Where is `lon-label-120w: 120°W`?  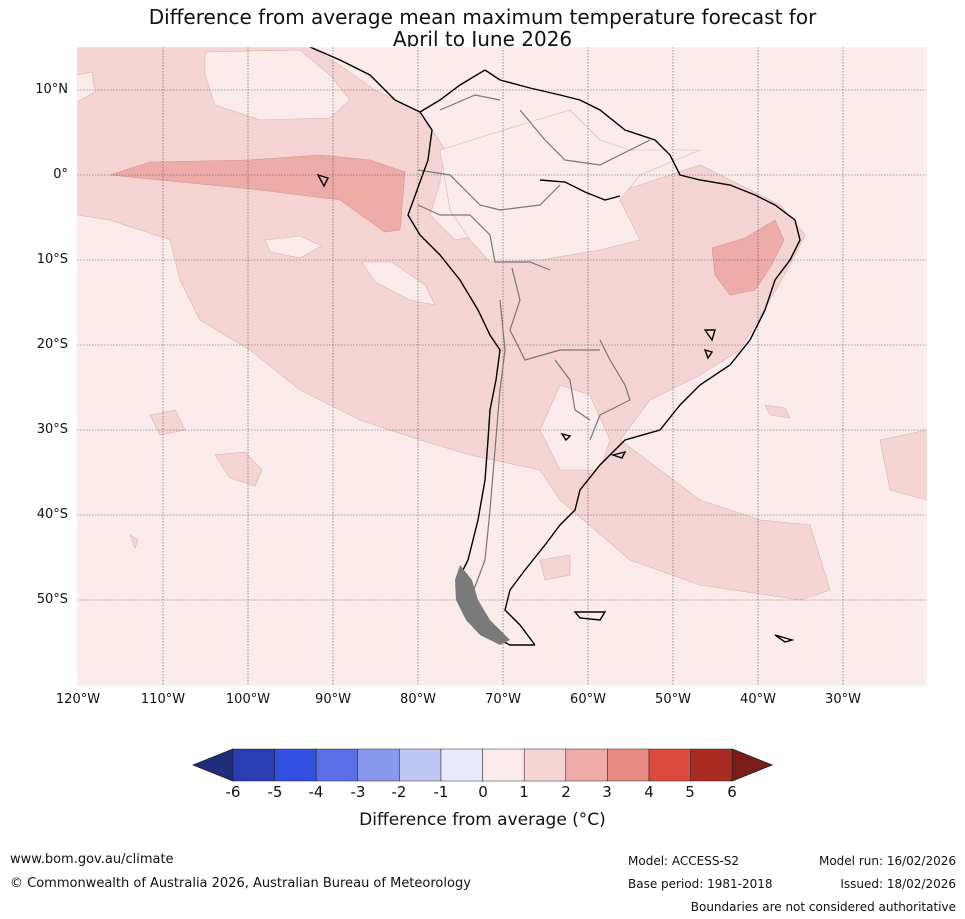
lon-label-120w: 120°W is located at coordinates (78, 699).